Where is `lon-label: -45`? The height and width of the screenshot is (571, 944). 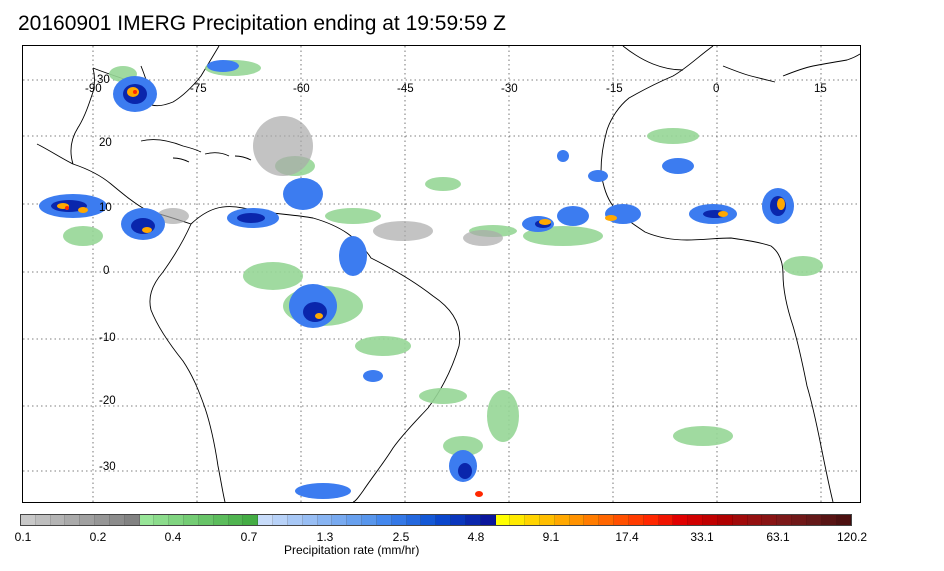
lon-label: -45 is located at coordinates (405, 89).